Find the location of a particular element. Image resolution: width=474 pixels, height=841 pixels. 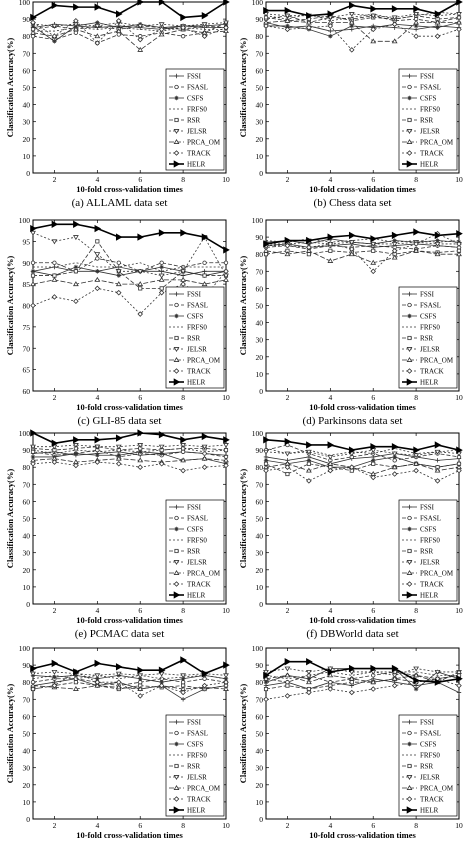

y-tick-label: 50 is located at coordinates (27, 88).